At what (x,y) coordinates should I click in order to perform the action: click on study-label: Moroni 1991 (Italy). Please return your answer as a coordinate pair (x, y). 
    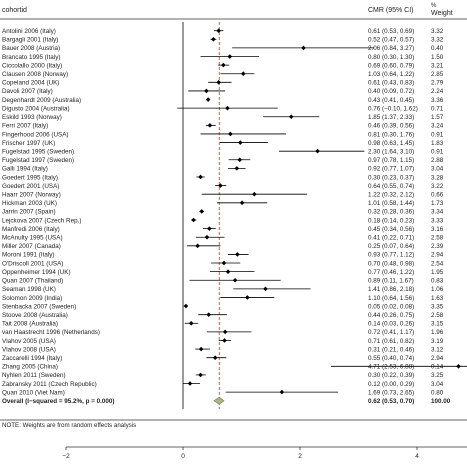
    Looking at the image, I should click on (28, 255).